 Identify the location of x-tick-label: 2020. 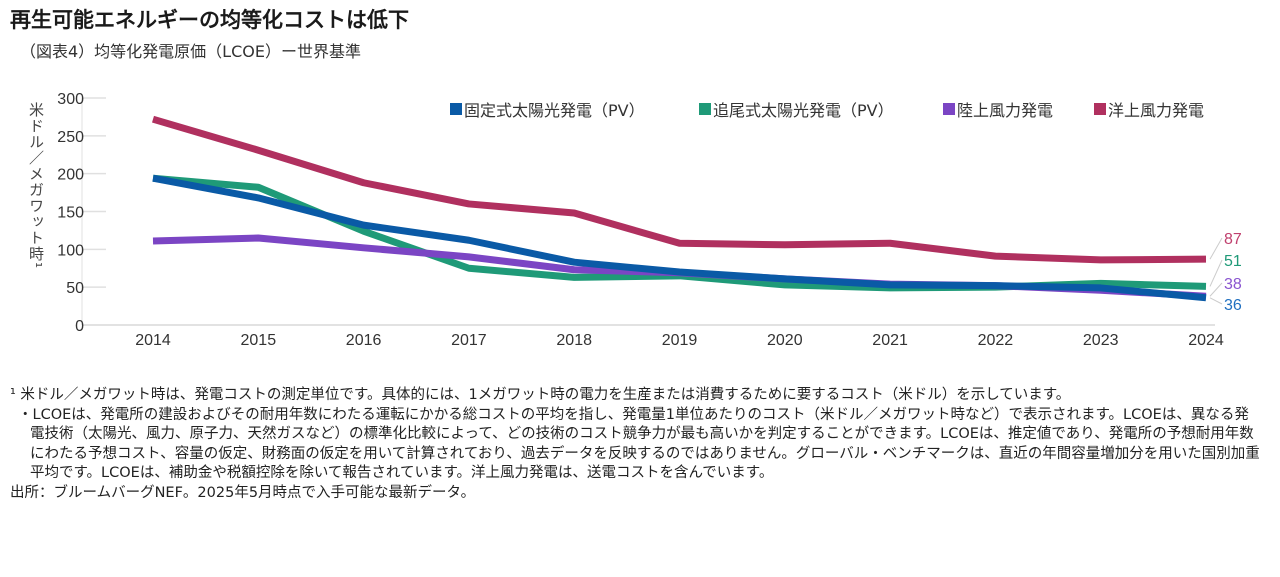
(785, 340).